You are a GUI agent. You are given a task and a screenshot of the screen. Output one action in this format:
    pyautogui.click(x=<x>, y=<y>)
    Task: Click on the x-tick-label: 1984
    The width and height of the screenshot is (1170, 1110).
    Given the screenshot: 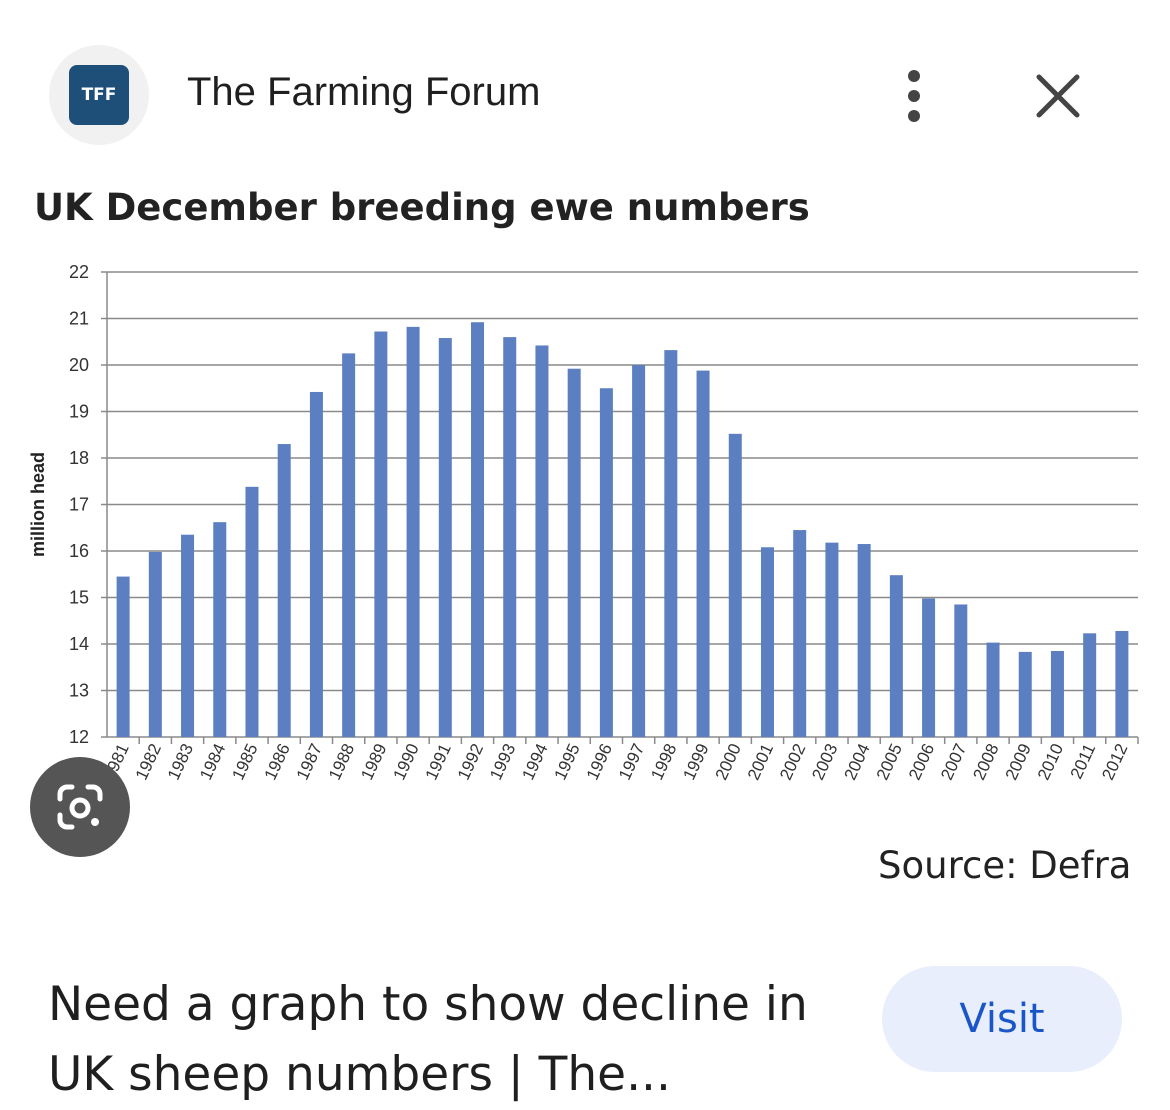 What is the action you would take?
    pyautogui.click(x=212, y=762)
    